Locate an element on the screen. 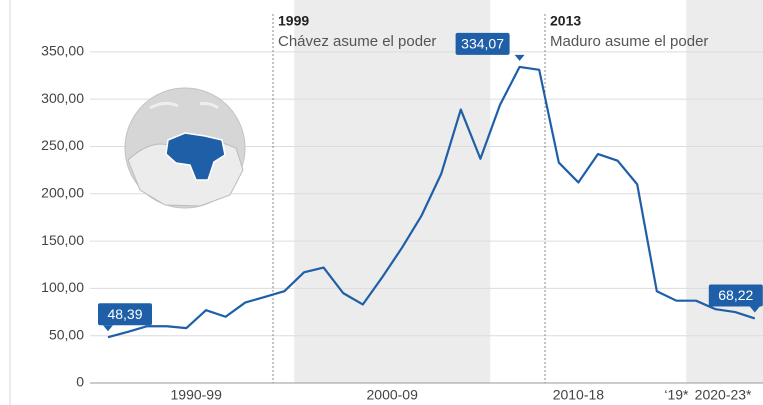 Image resolution: width=763 pixels, height=405 pixels. y-tick-label: 100,00 is located at coordinates (62, 287).